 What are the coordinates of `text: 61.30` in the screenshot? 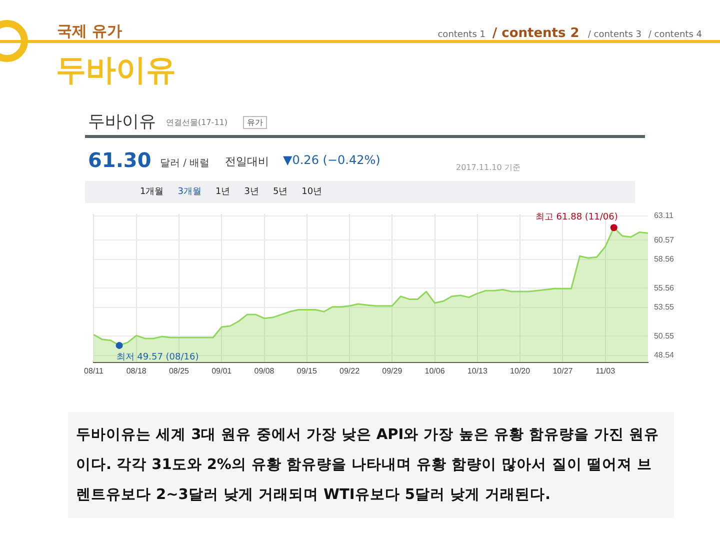 It's located at (120, 160).